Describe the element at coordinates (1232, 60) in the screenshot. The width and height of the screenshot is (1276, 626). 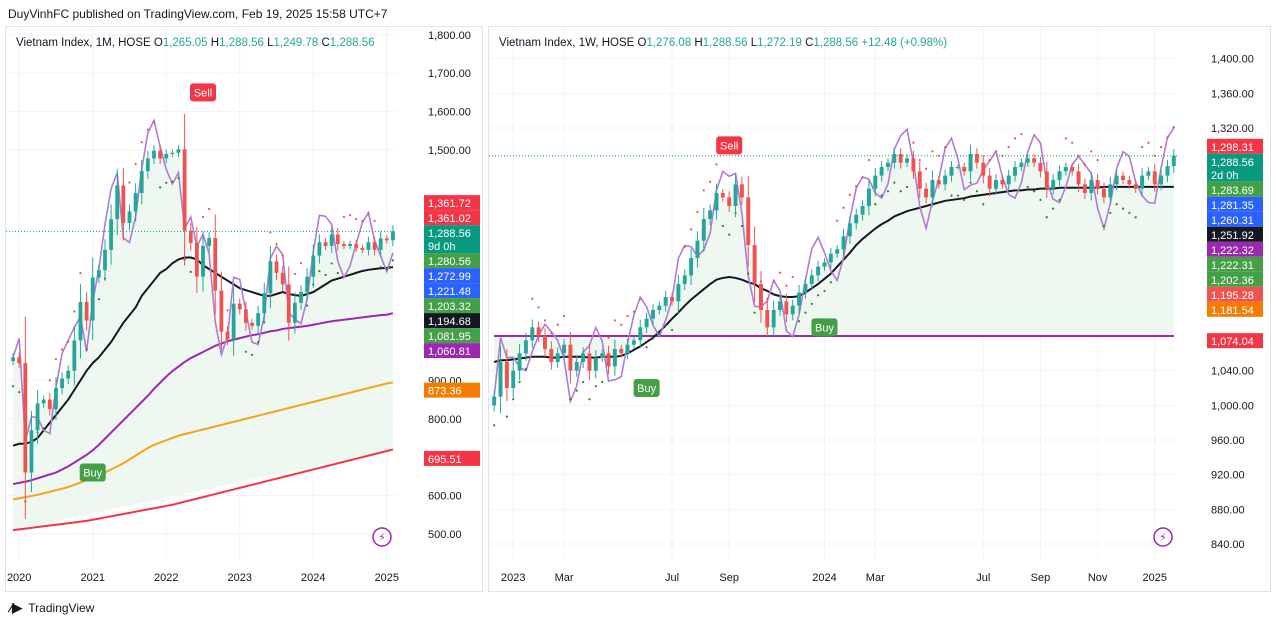
I see `y-tick-label: 1,400.00` at that location.